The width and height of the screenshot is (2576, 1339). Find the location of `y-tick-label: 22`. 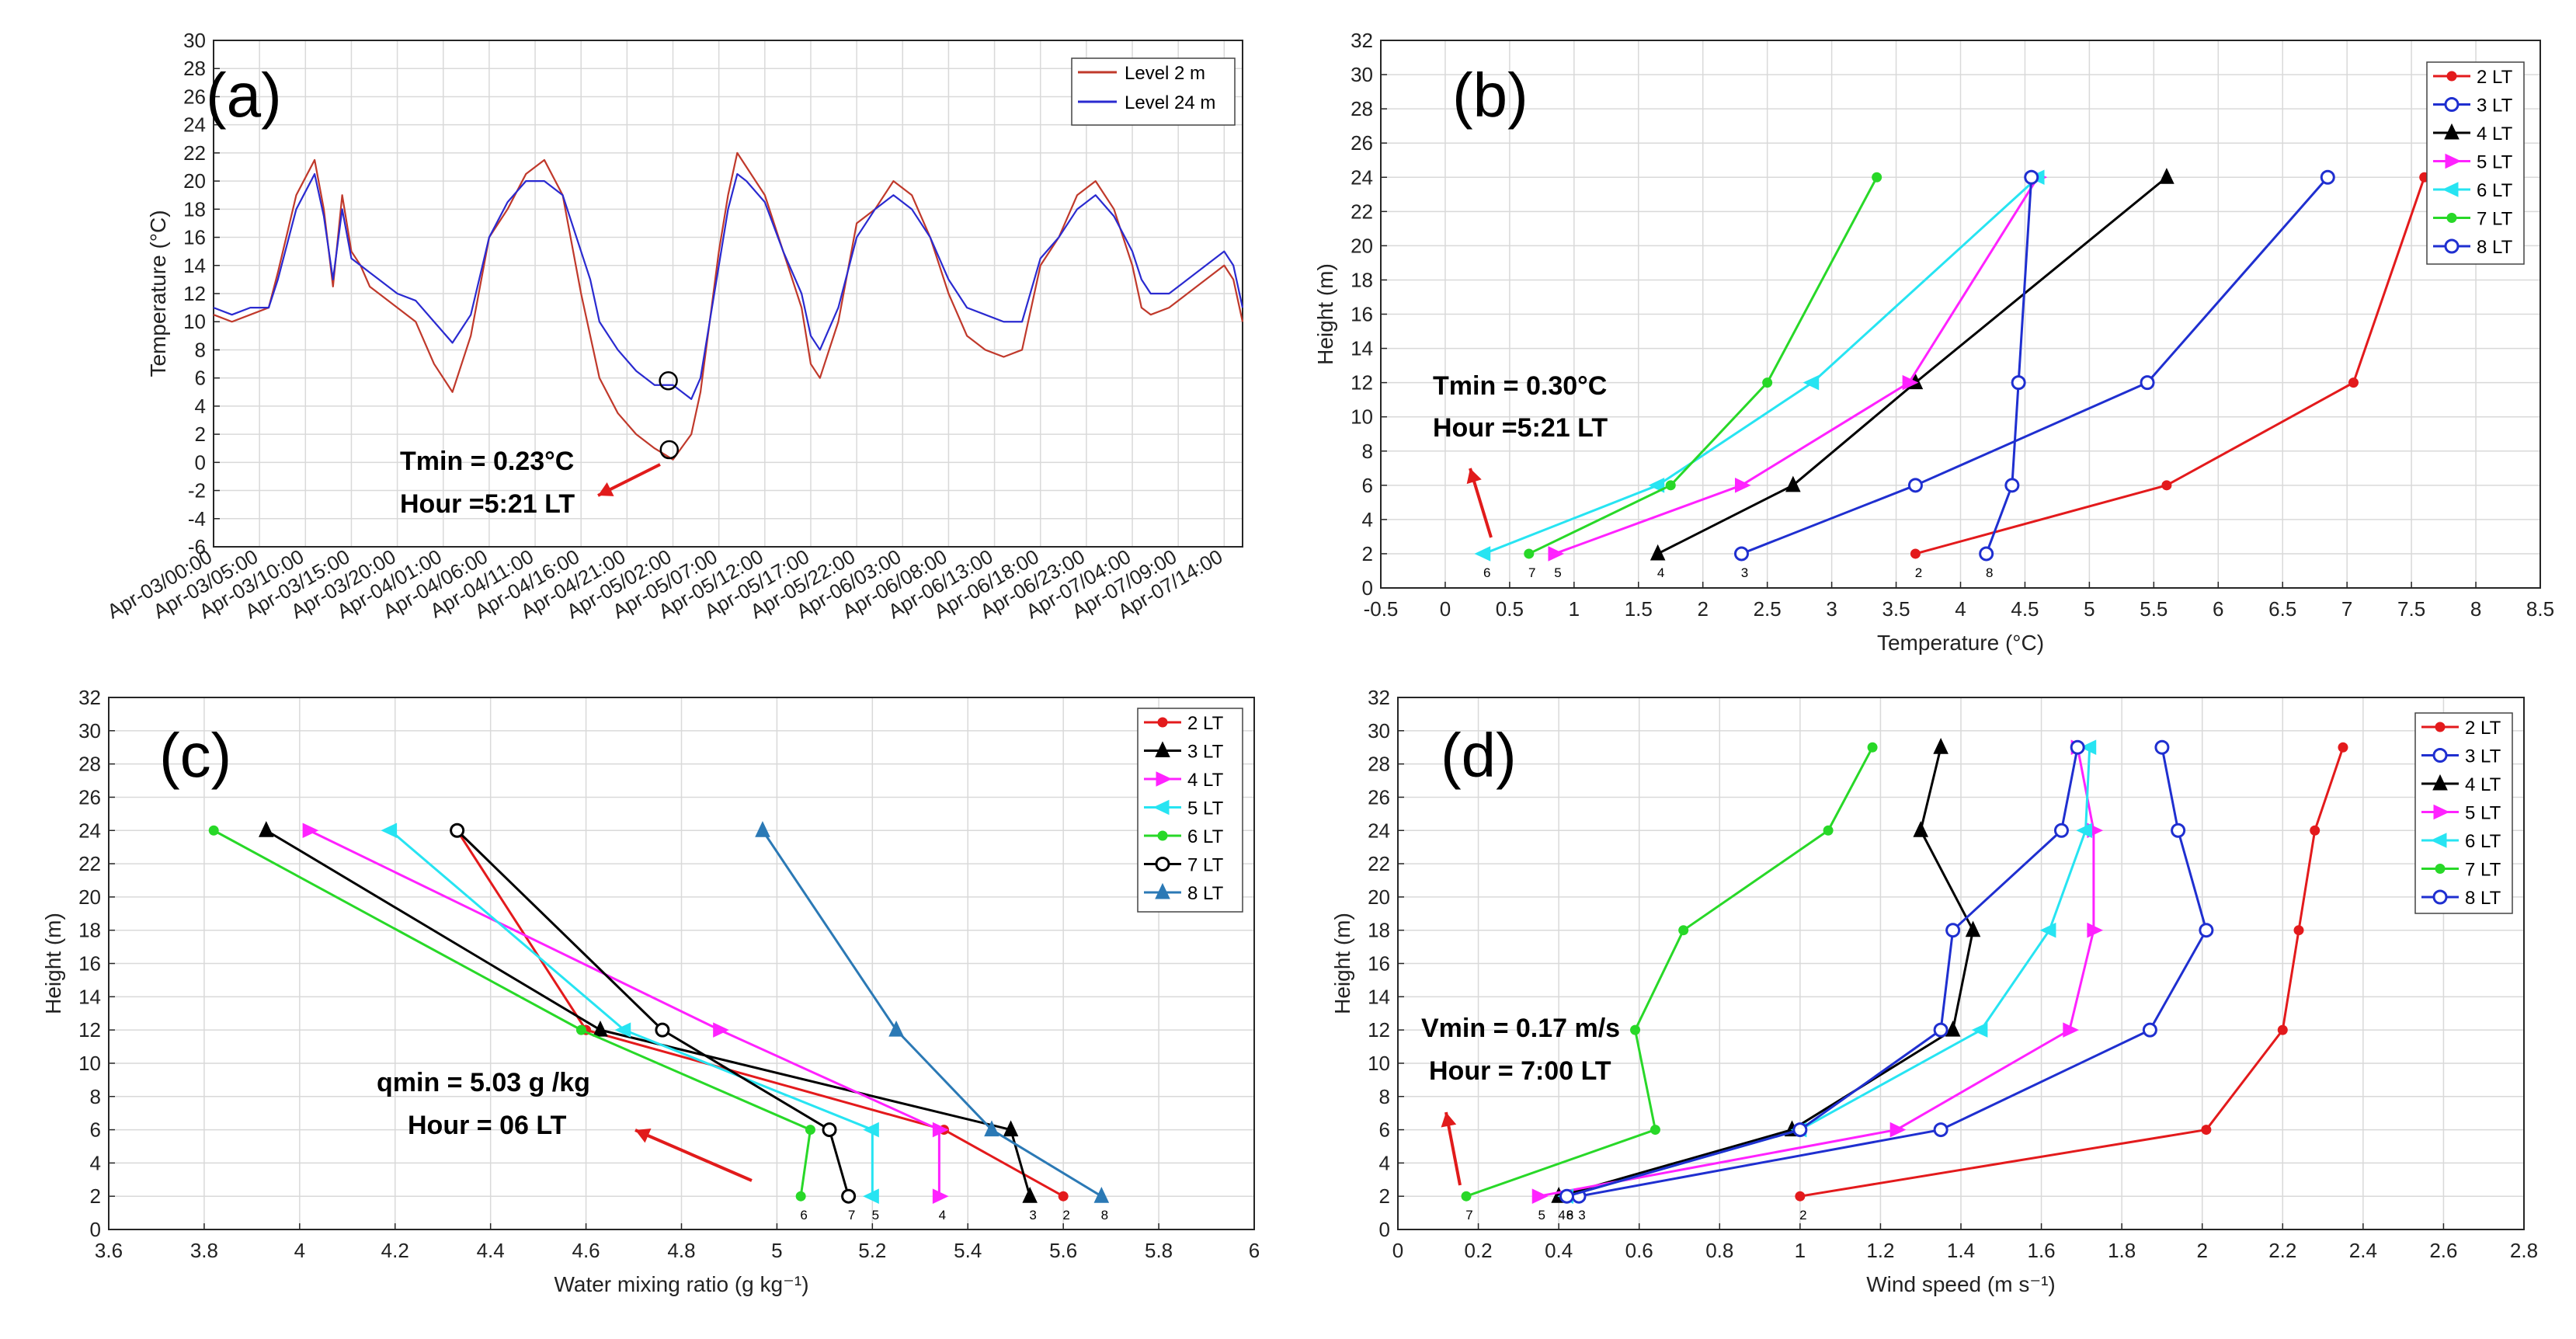

y-tick-label: 22 is located at coordinates (89, 863).